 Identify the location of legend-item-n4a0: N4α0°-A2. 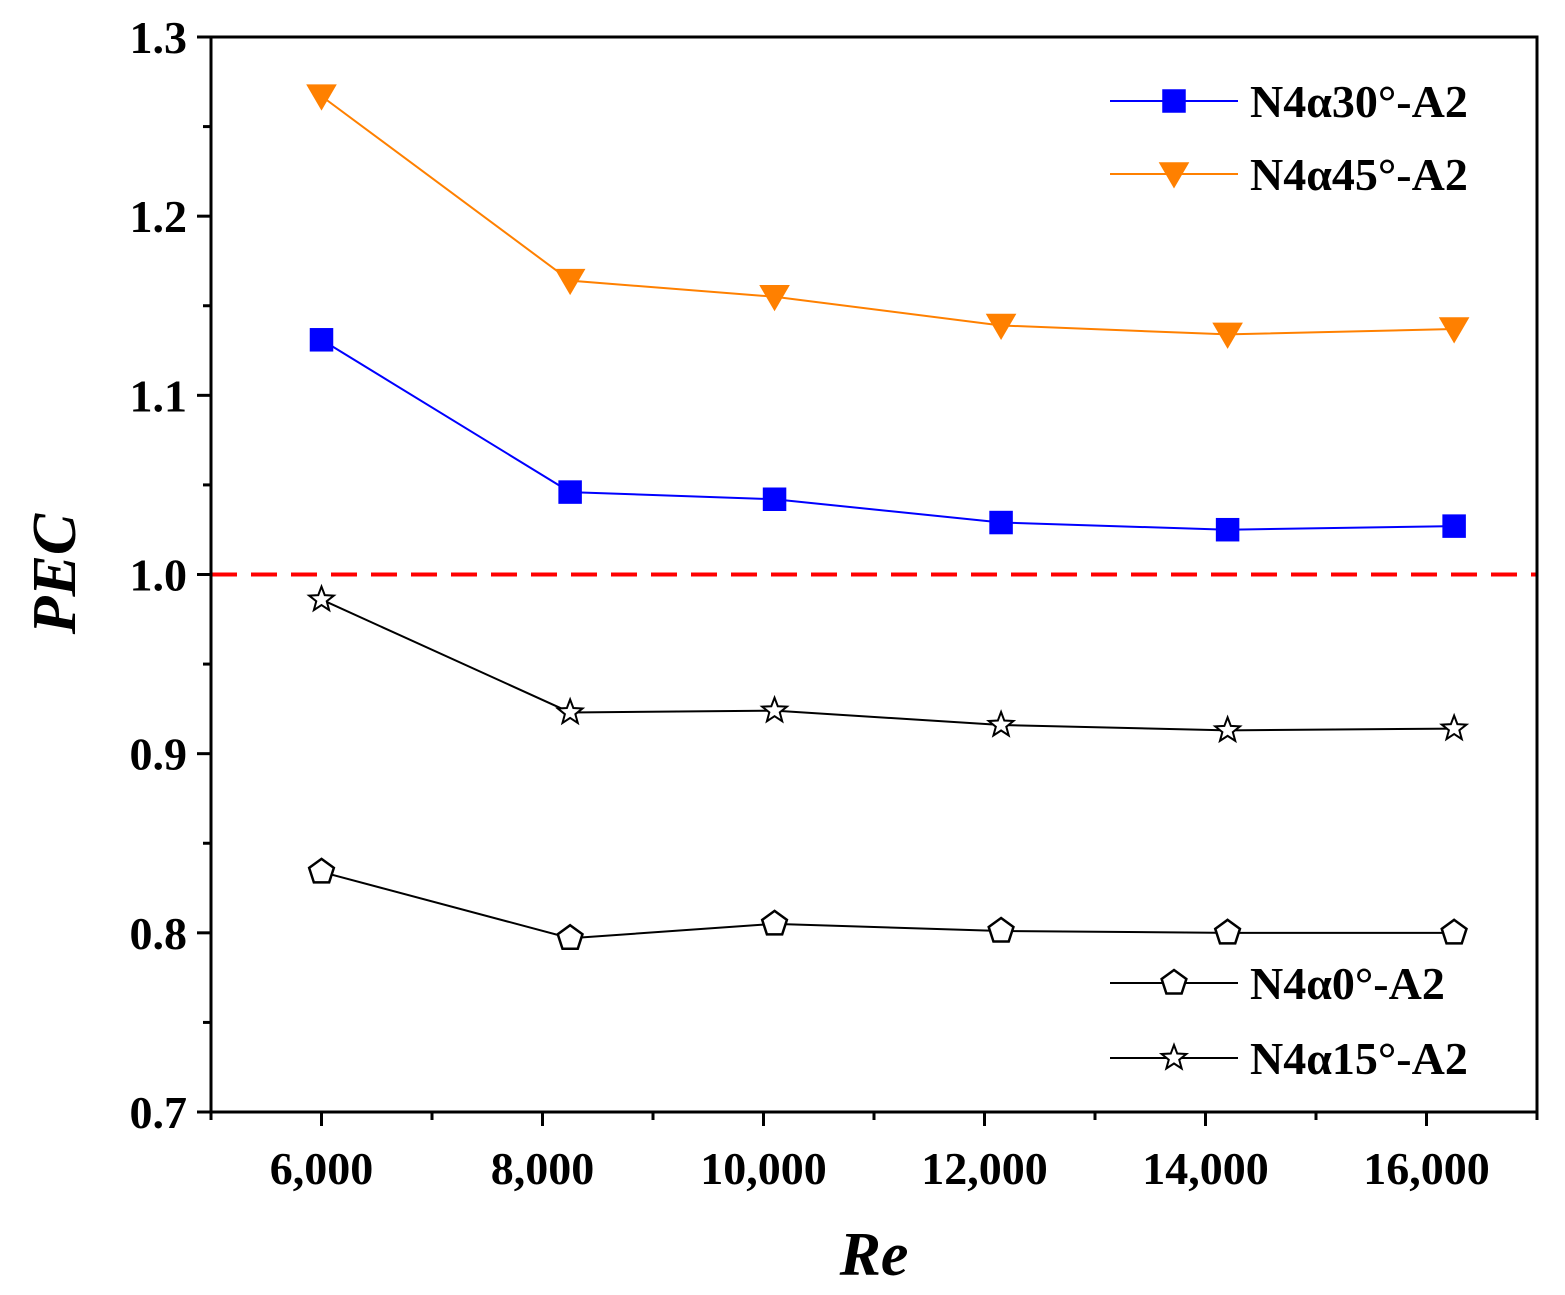
(1277, 983).